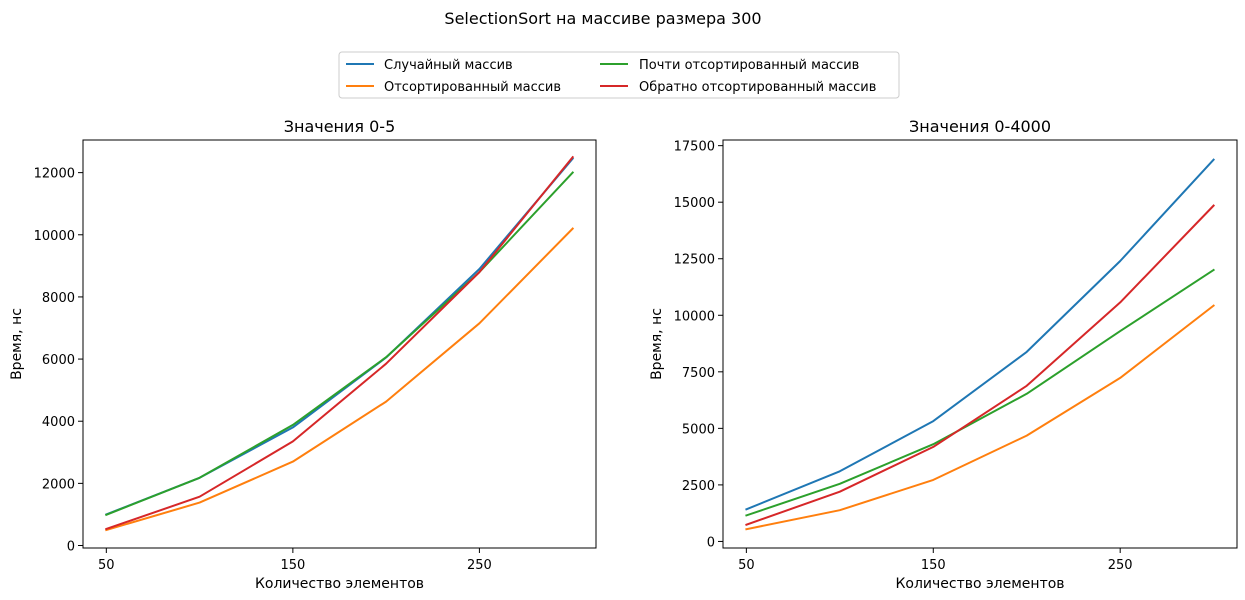  Describe the element at coordinates (54, 174) in the screenshot. I see `y-tick-label: 12000` at that location.